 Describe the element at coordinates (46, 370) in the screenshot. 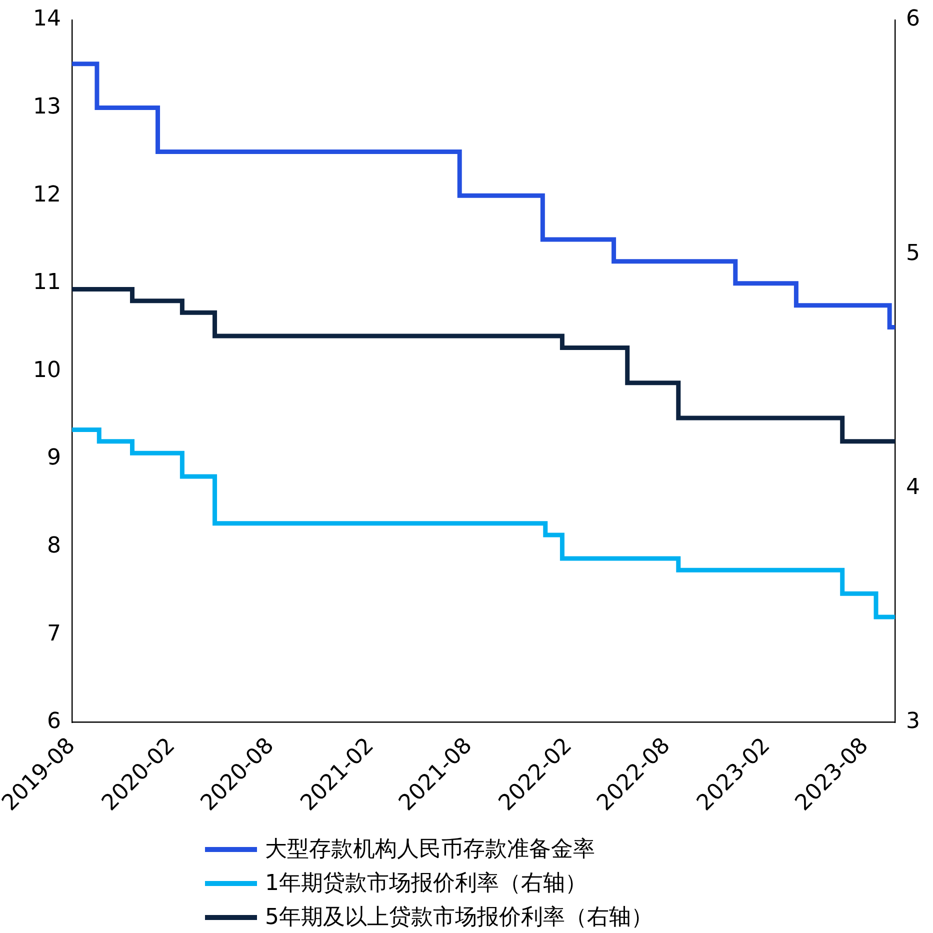

I see `y-tick-label: 10` at that location.